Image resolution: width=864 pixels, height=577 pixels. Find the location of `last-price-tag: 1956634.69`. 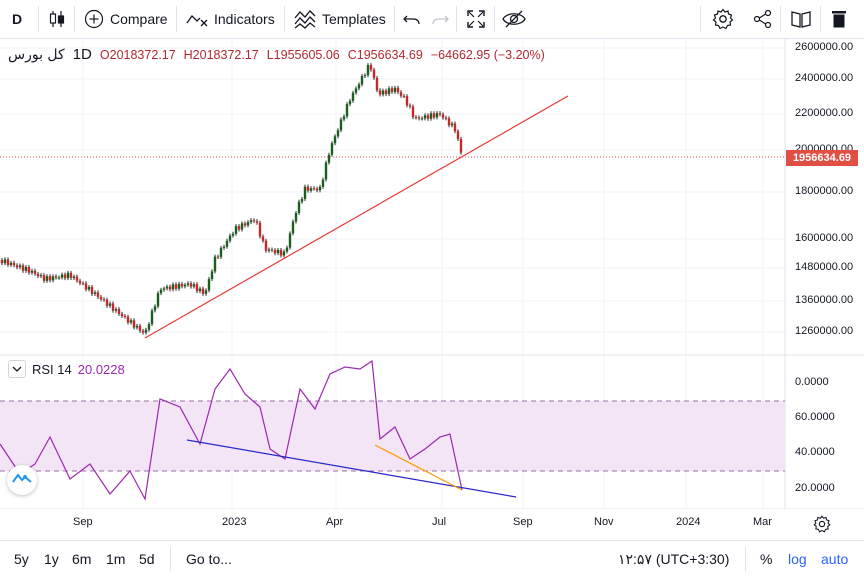

last-price-tag: 1956634.69 is located at coordinates (822, 158).